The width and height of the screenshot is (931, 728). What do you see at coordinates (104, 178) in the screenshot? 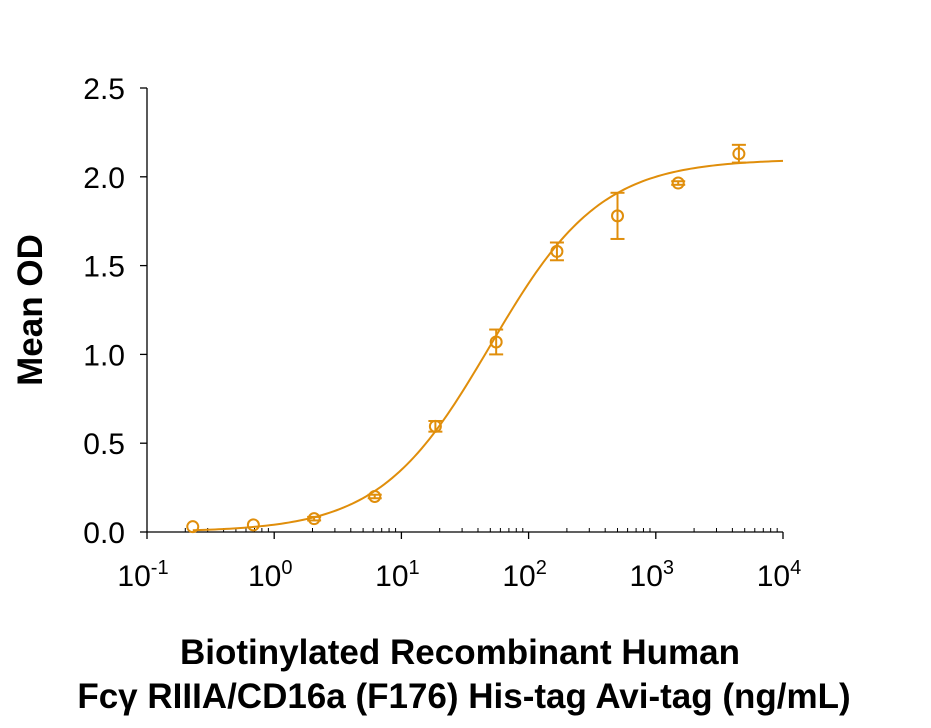
I see `y-tick-label: 2.0` at bounding box center [104, 178].